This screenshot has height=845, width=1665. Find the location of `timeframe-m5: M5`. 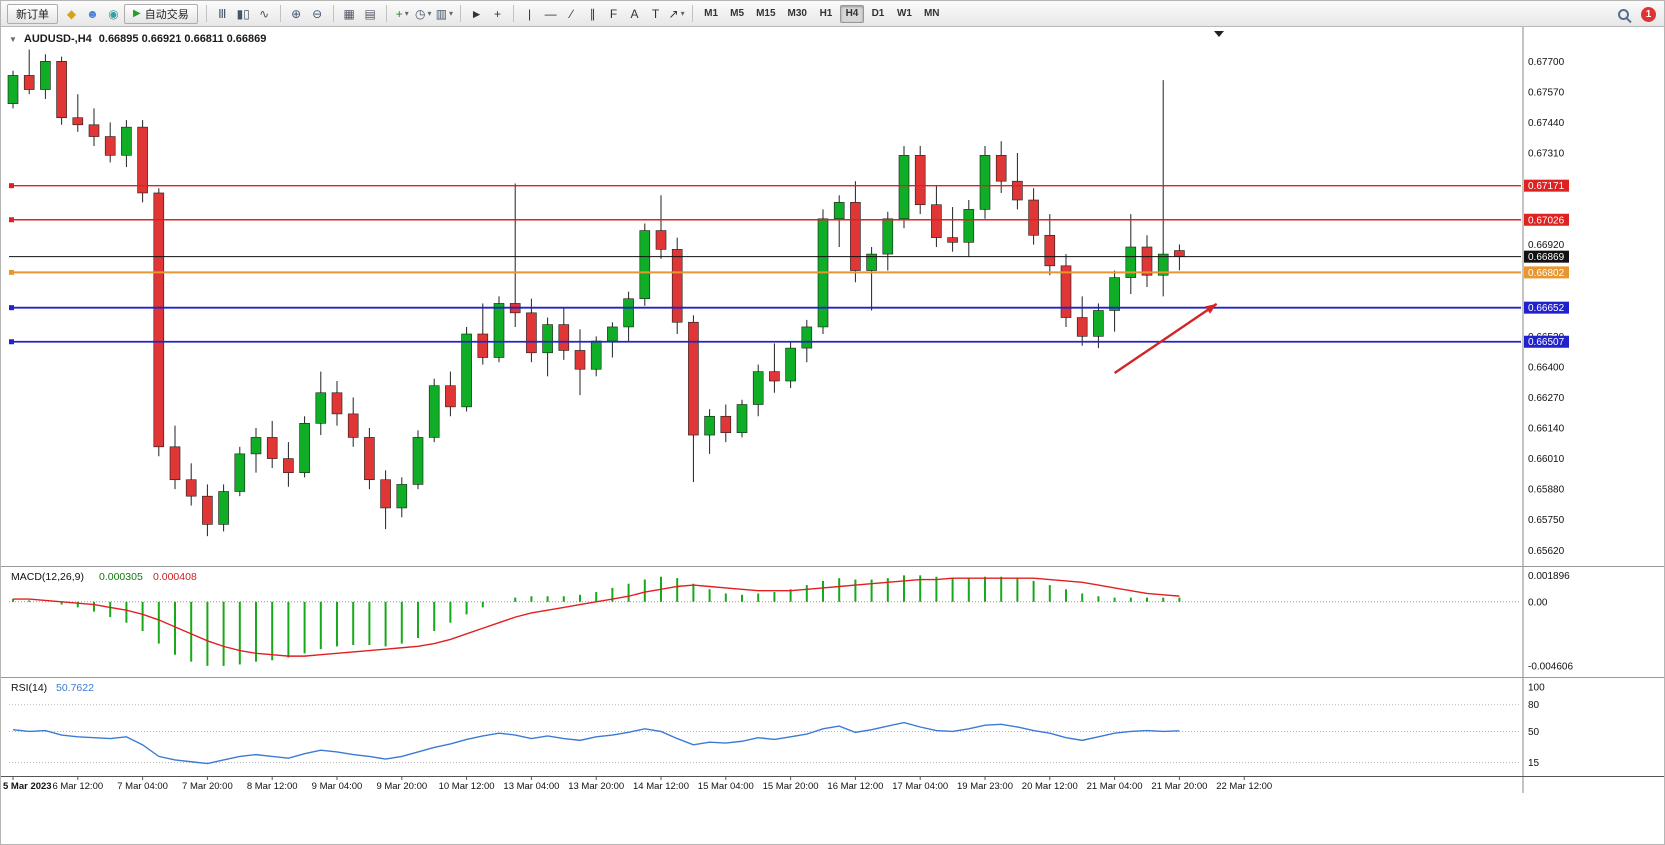

timeframe-m5: M5 is located at coordinates (737, 13).